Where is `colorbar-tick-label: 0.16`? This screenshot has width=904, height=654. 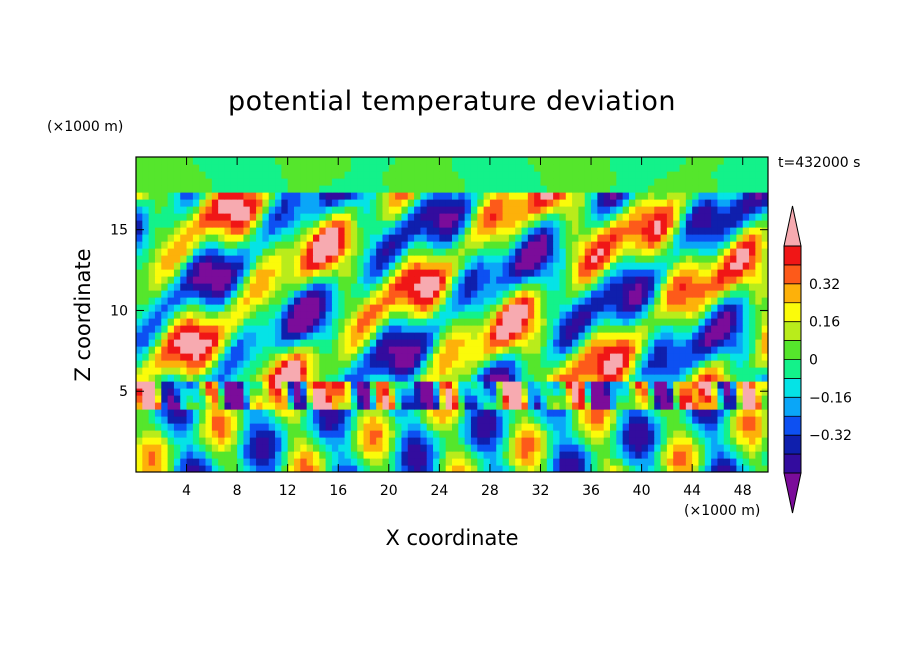
colorbar-tick-label: 0.16 is located at coordinates (824, 323).